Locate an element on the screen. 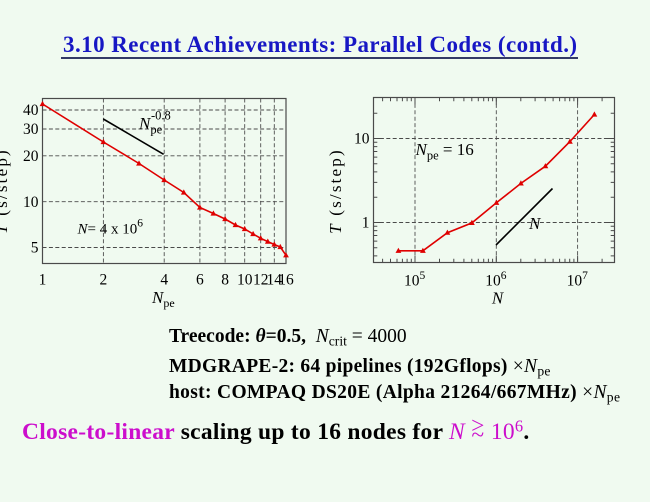 The width and height of the screenshot is (650, 502). svg-text: 6 is located at coordinates (200, 280).